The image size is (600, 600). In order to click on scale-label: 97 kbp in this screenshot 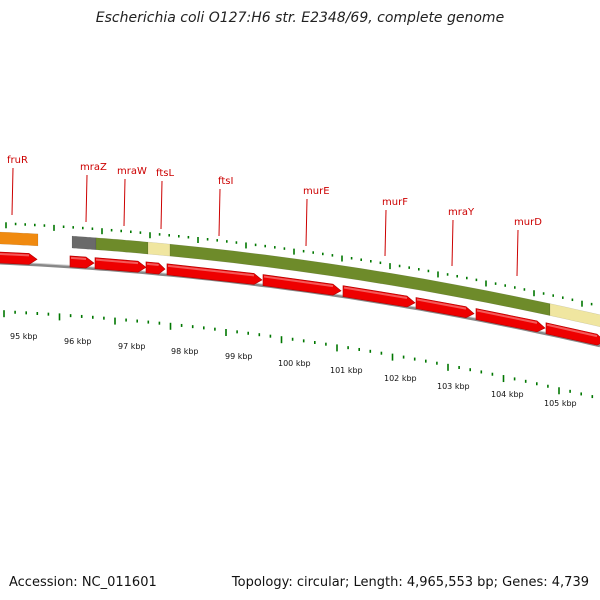, I will do `click(132, 346)`.